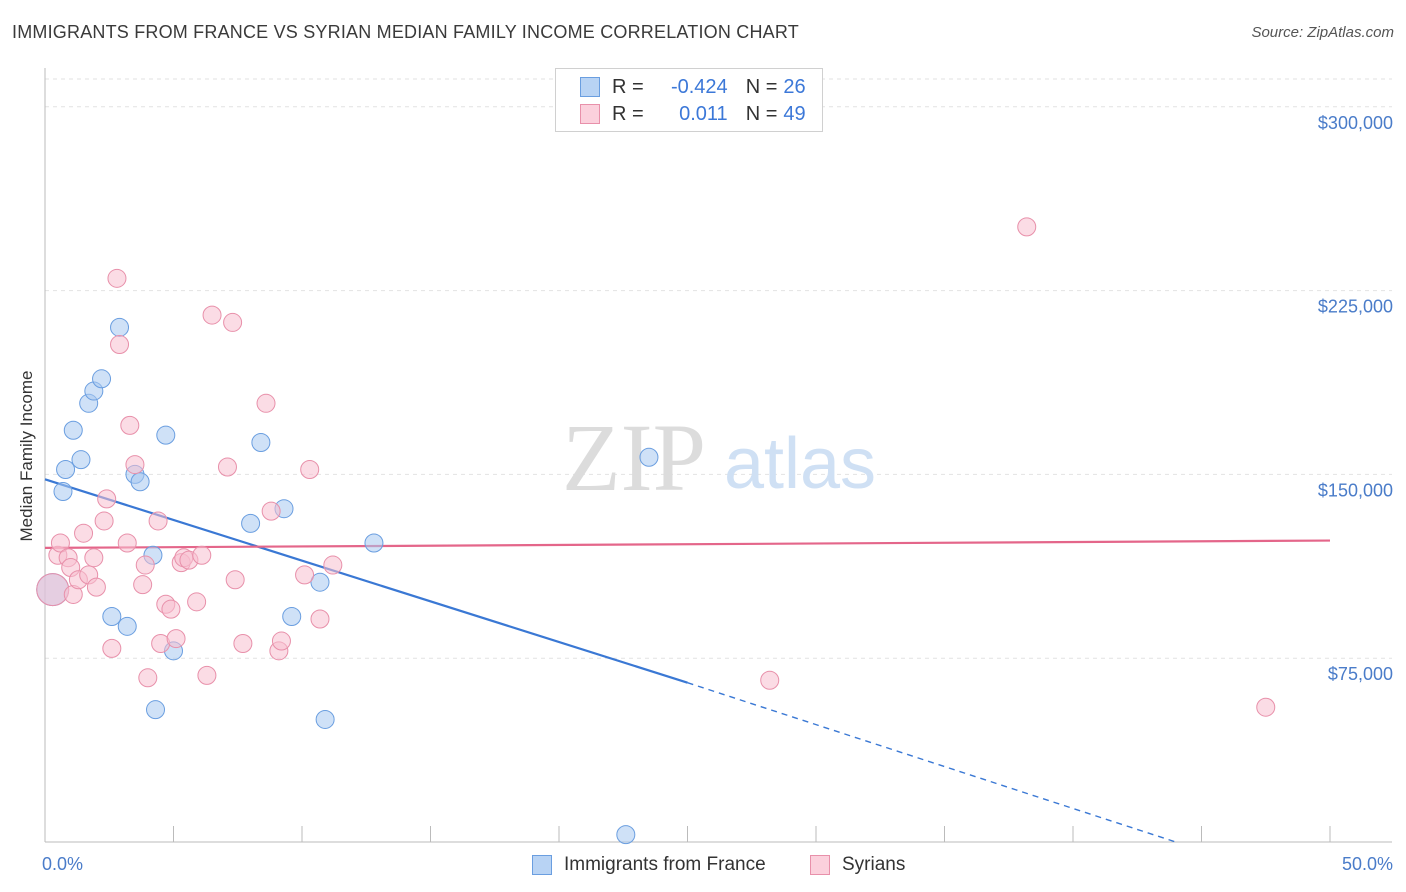 The image size is (1406, 892). I want to click on legend-n-value: 49, so click(794, 113).